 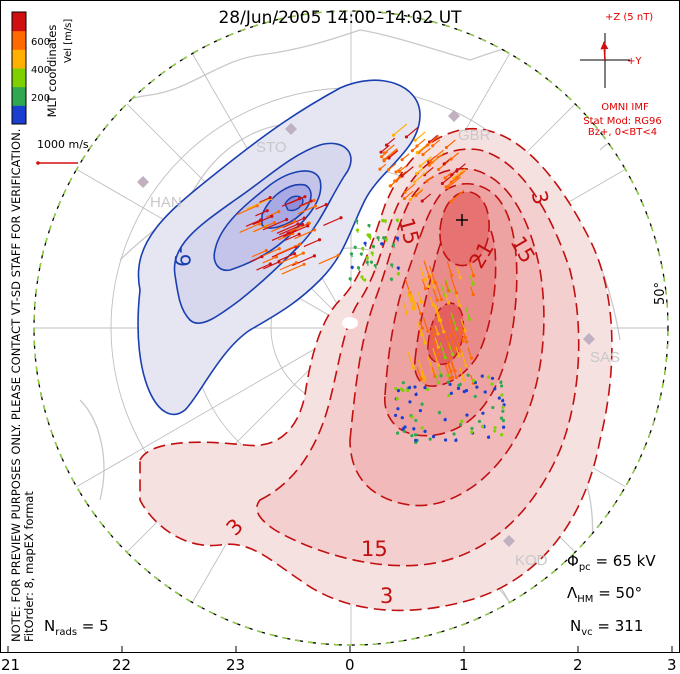 I want to click on station-label: STO, so click(x=271, y=147).